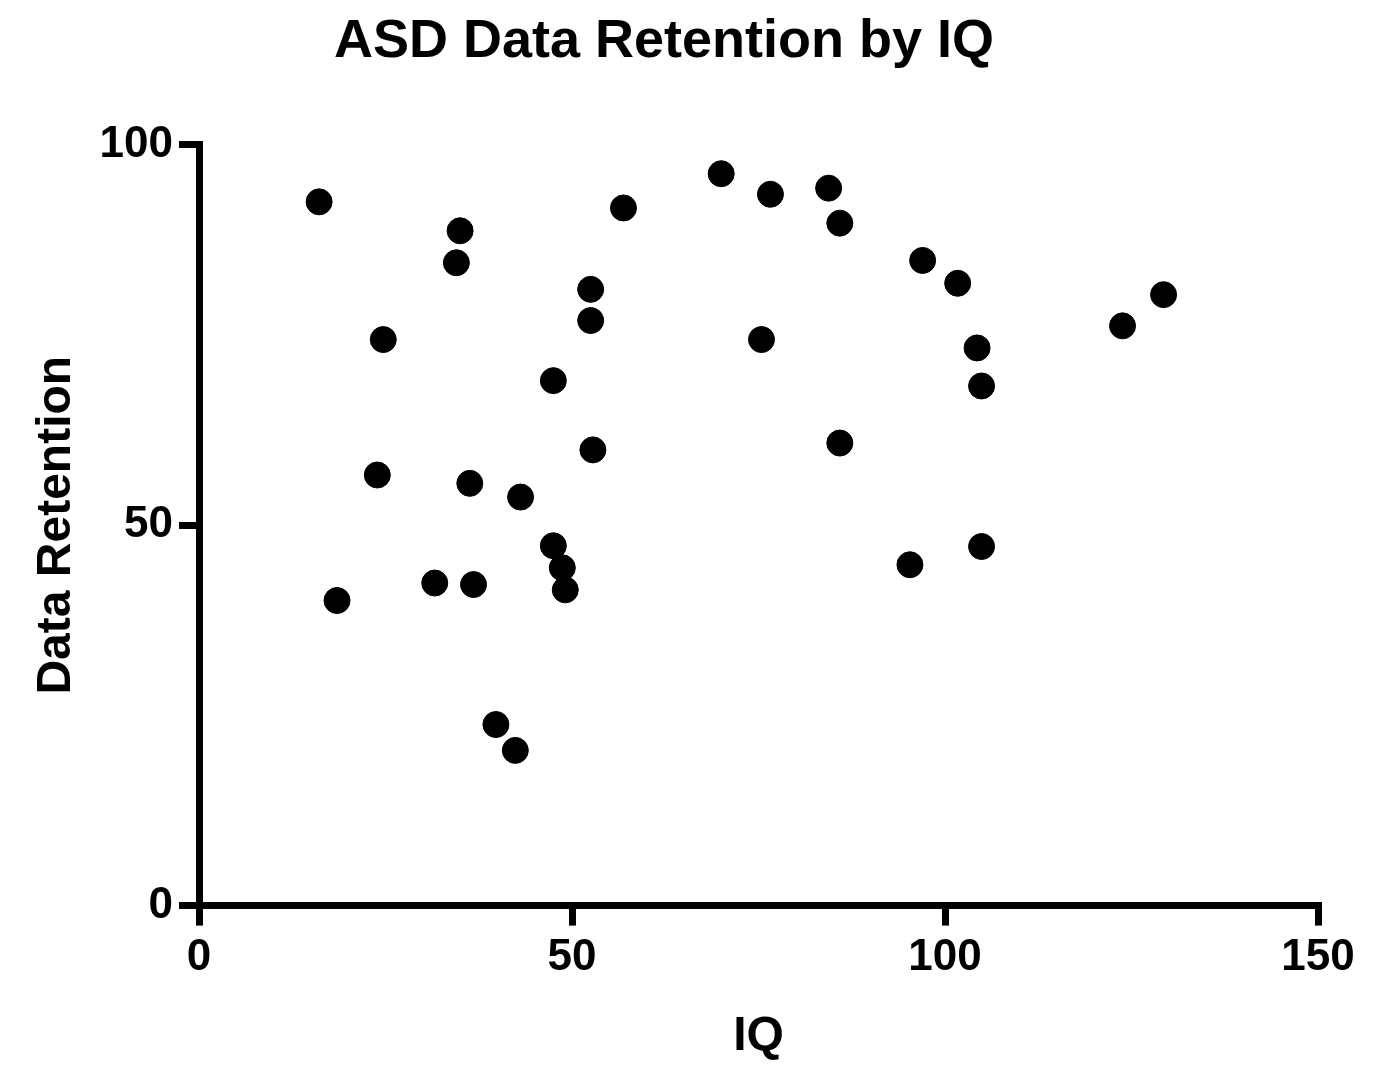 The width and height of the screenshot is (1378, 1074). Describe the element at coordinates (54, 525) in the screenshot. I see `y-axis-title: Data Retention` at that location.